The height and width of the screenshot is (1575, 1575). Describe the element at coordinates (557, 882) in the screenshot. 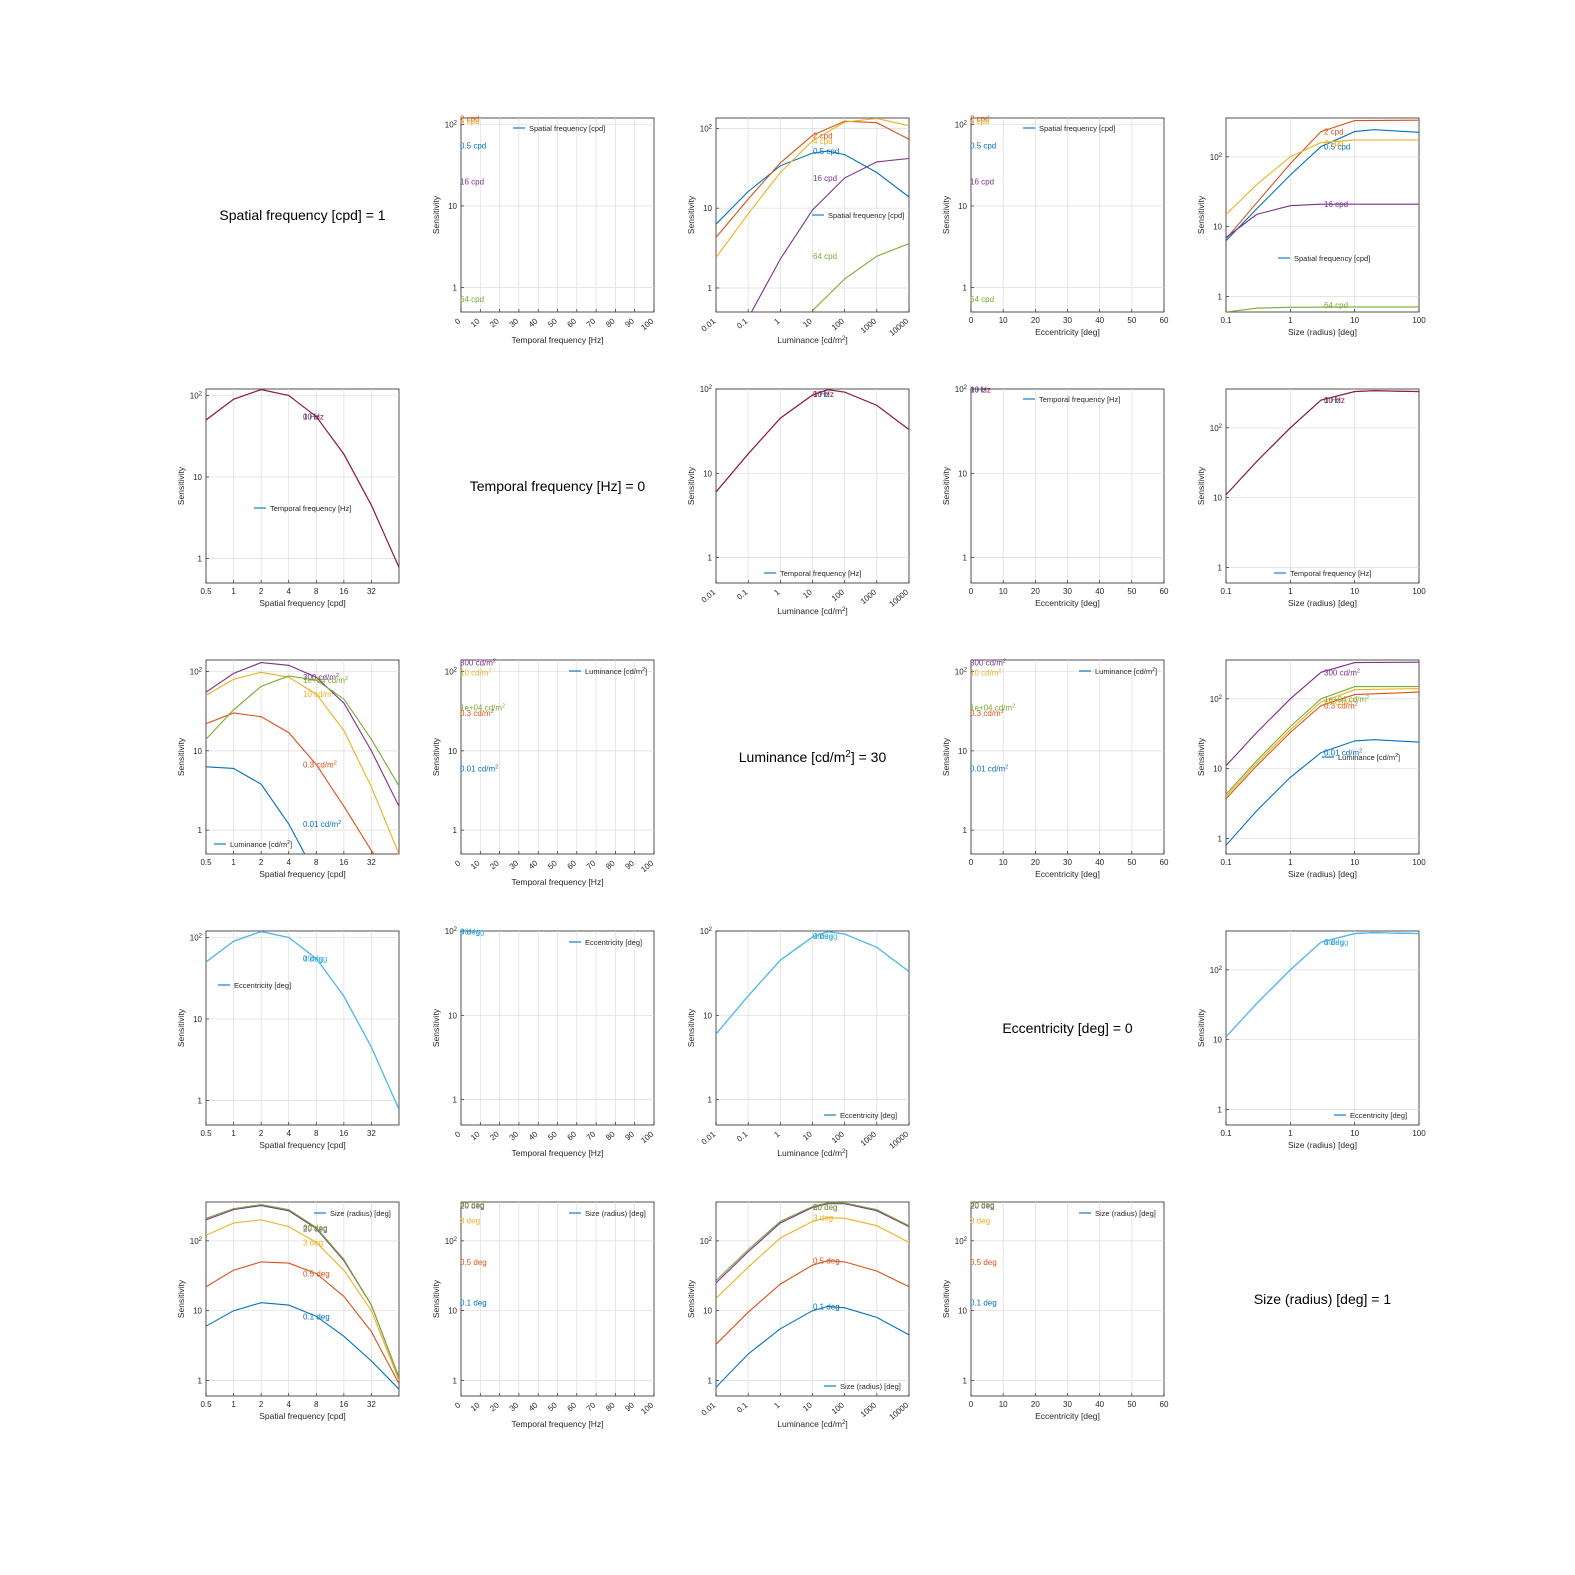

I see `x-axis-title: Temporal frequency [Hz]` at that location.